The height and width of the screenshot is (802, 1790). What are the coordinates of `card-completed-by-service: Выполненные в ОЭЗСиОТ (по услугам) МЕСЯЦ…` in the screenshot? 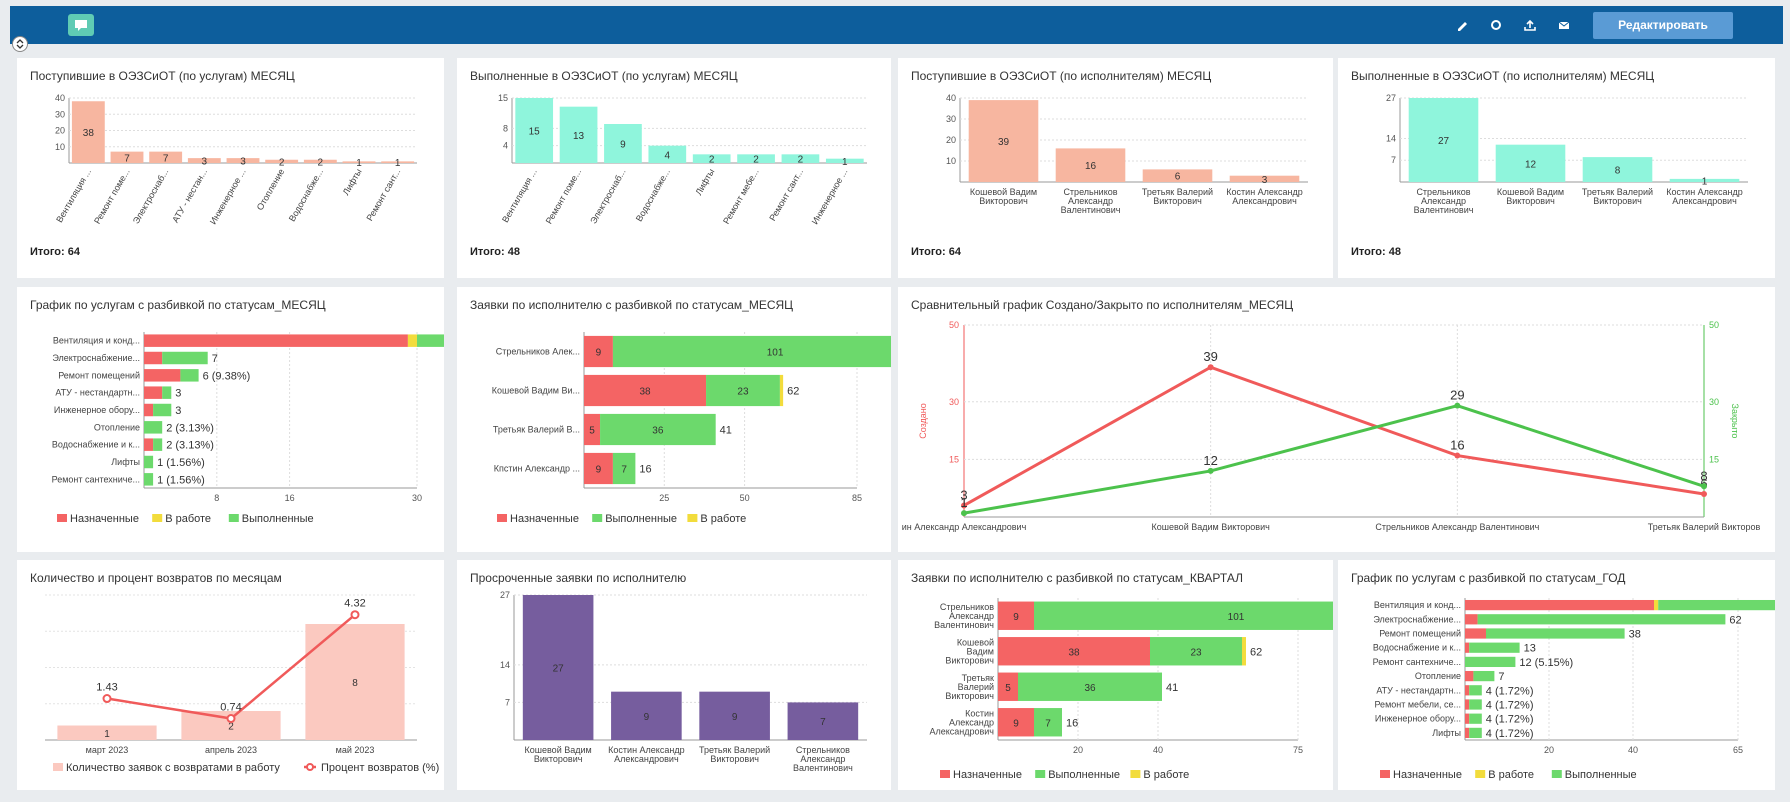 It's located at (674, 168).